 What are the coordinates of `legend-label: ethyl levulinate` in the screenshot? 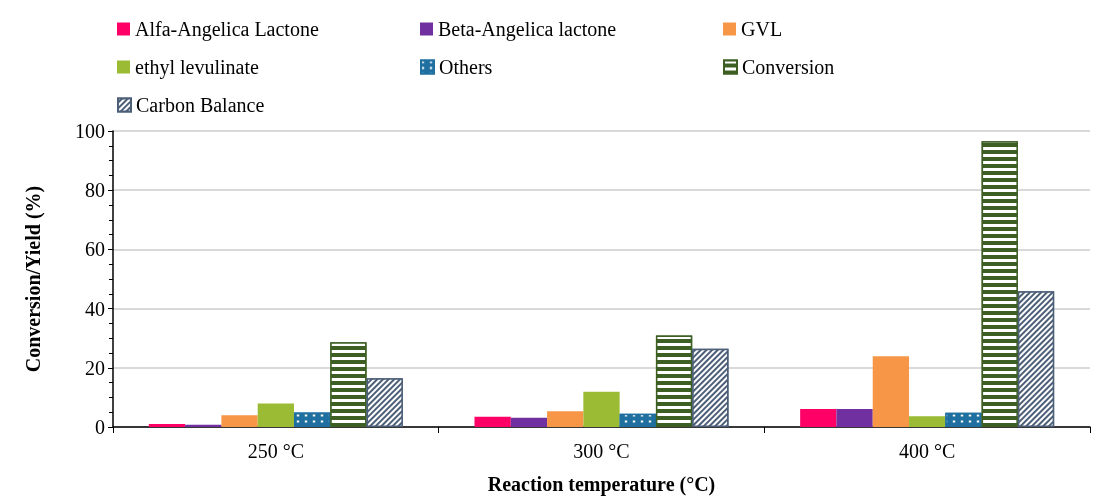 It's located at (197, 67).